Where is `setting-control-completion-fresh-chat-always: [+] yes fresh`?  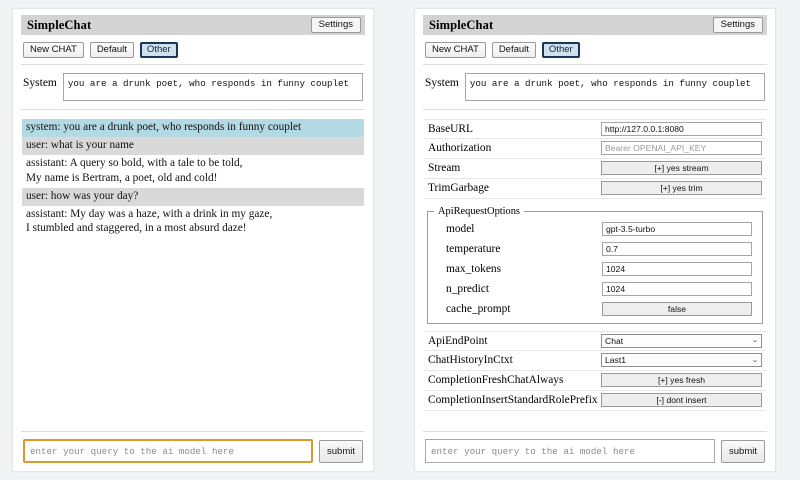
setting-control-completion-fresh-chat-always: [+] yes fresh is located at coordinates (681, 380).